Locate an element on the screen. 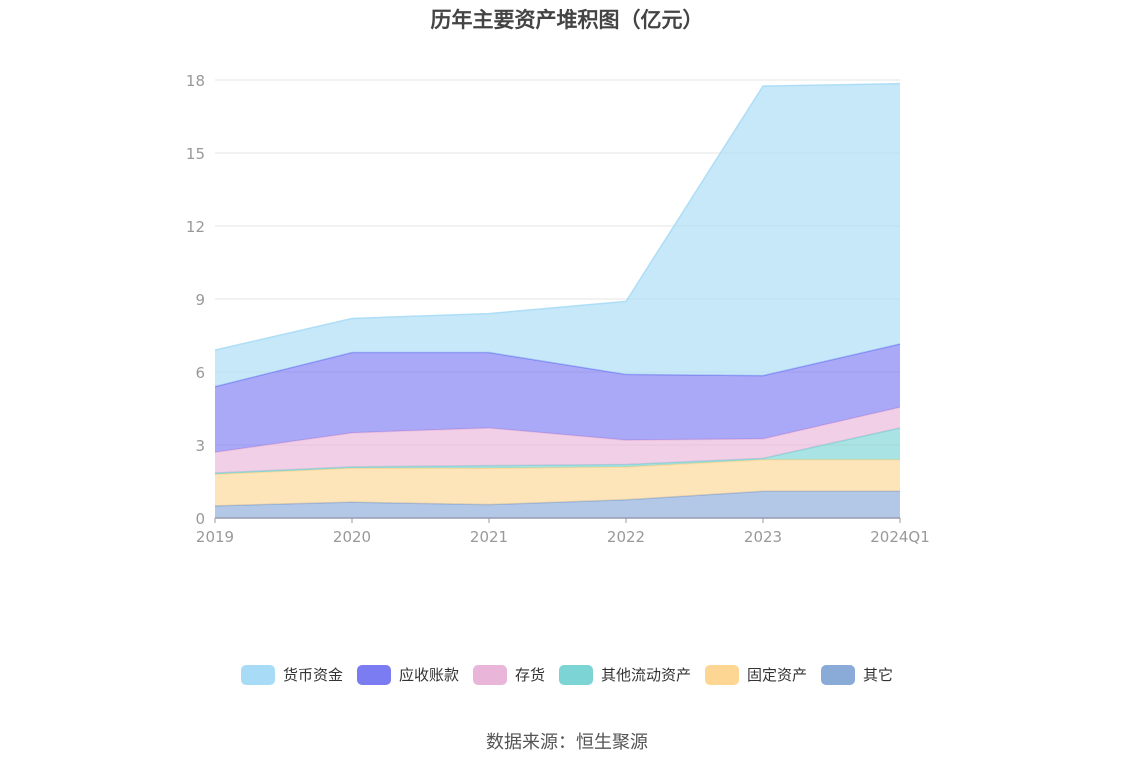 This screenshot has width=1134, height=766. area-固定资产 is located at coordinates (557, 482).